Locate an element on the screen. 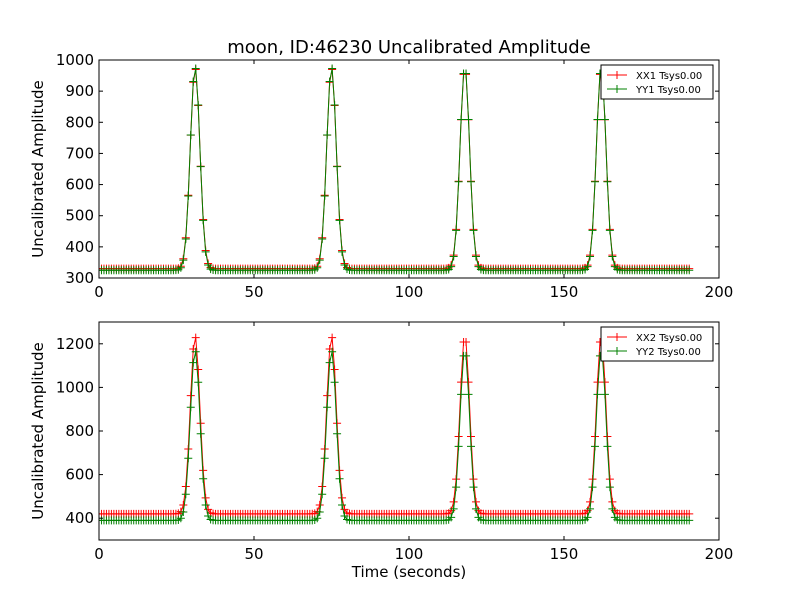 Image resolution: width=800 pixels, height=600 pixels. legend-label: YY1 Tsys0.00 is located at coordinates (668, 90).